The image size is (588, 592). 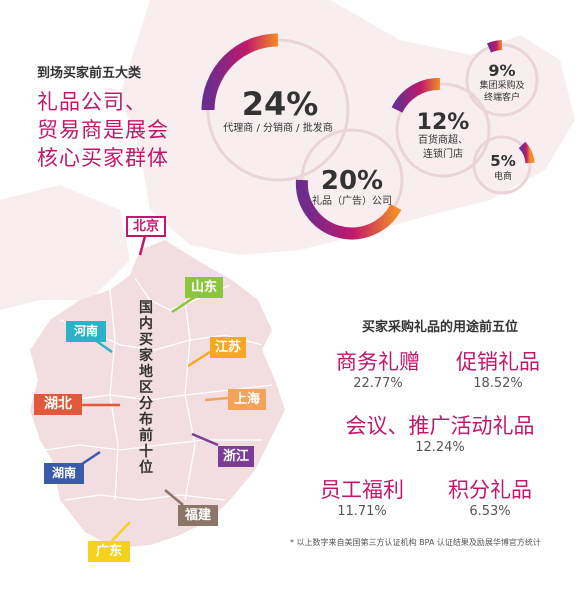 What do you see at coordinates (440, 434) in the screenshot?
I see `use-item: 会议、推广活动礼品 12.24%` at bounding box center [440, 434].